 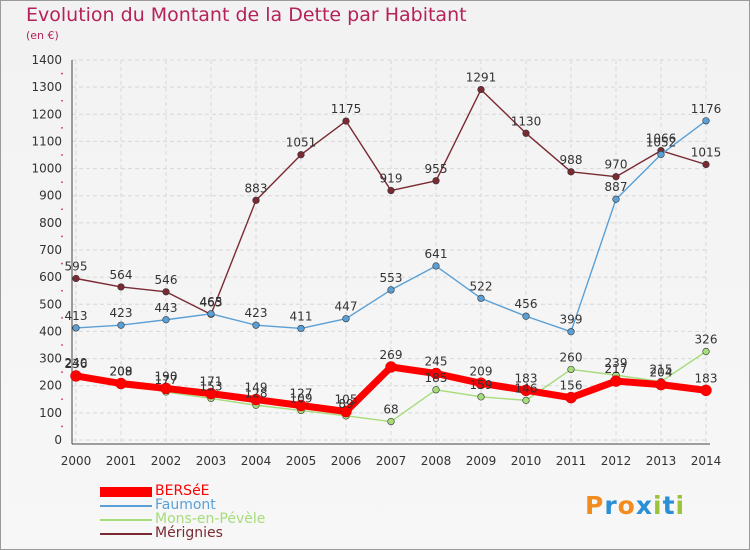 What do you see at coordinates (391, 278) in the screenshot?
I see `data-label-1: 553` at bounding box center [391, 278].